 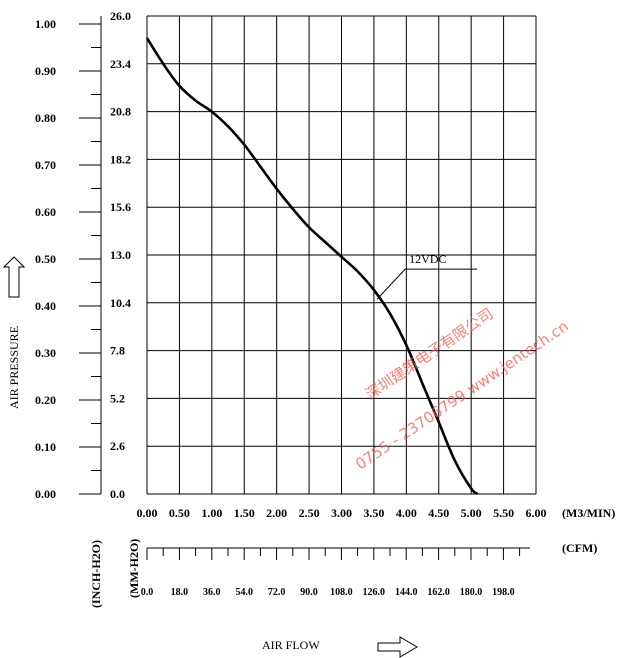 What do you see at coordinates (45, 259) in the screenshot?
I see `inch-tick-label: 0.50` at bounding box center [45, 259].